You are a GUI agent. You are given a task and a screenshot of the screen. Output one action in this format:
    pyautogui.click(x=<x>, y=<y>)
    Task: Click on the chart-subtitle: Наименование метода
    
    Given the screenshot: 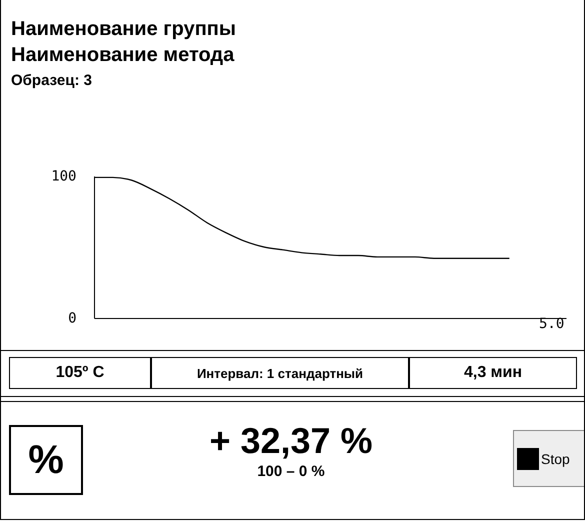 What is the action you would take?
    pyautogui.click(x=122, y=55)
    